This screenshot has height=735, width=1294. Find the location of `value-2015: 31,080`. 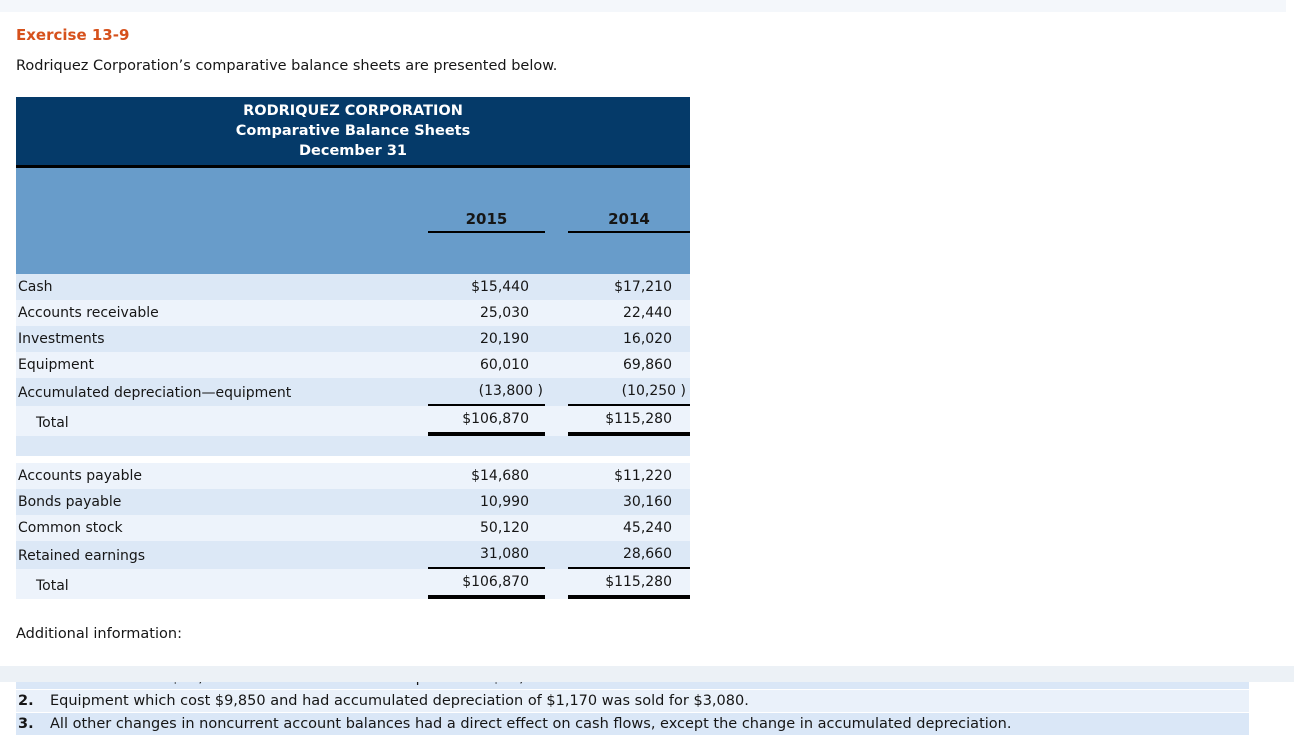

value-2015: 31,080 is located at coordinates (486, 555).